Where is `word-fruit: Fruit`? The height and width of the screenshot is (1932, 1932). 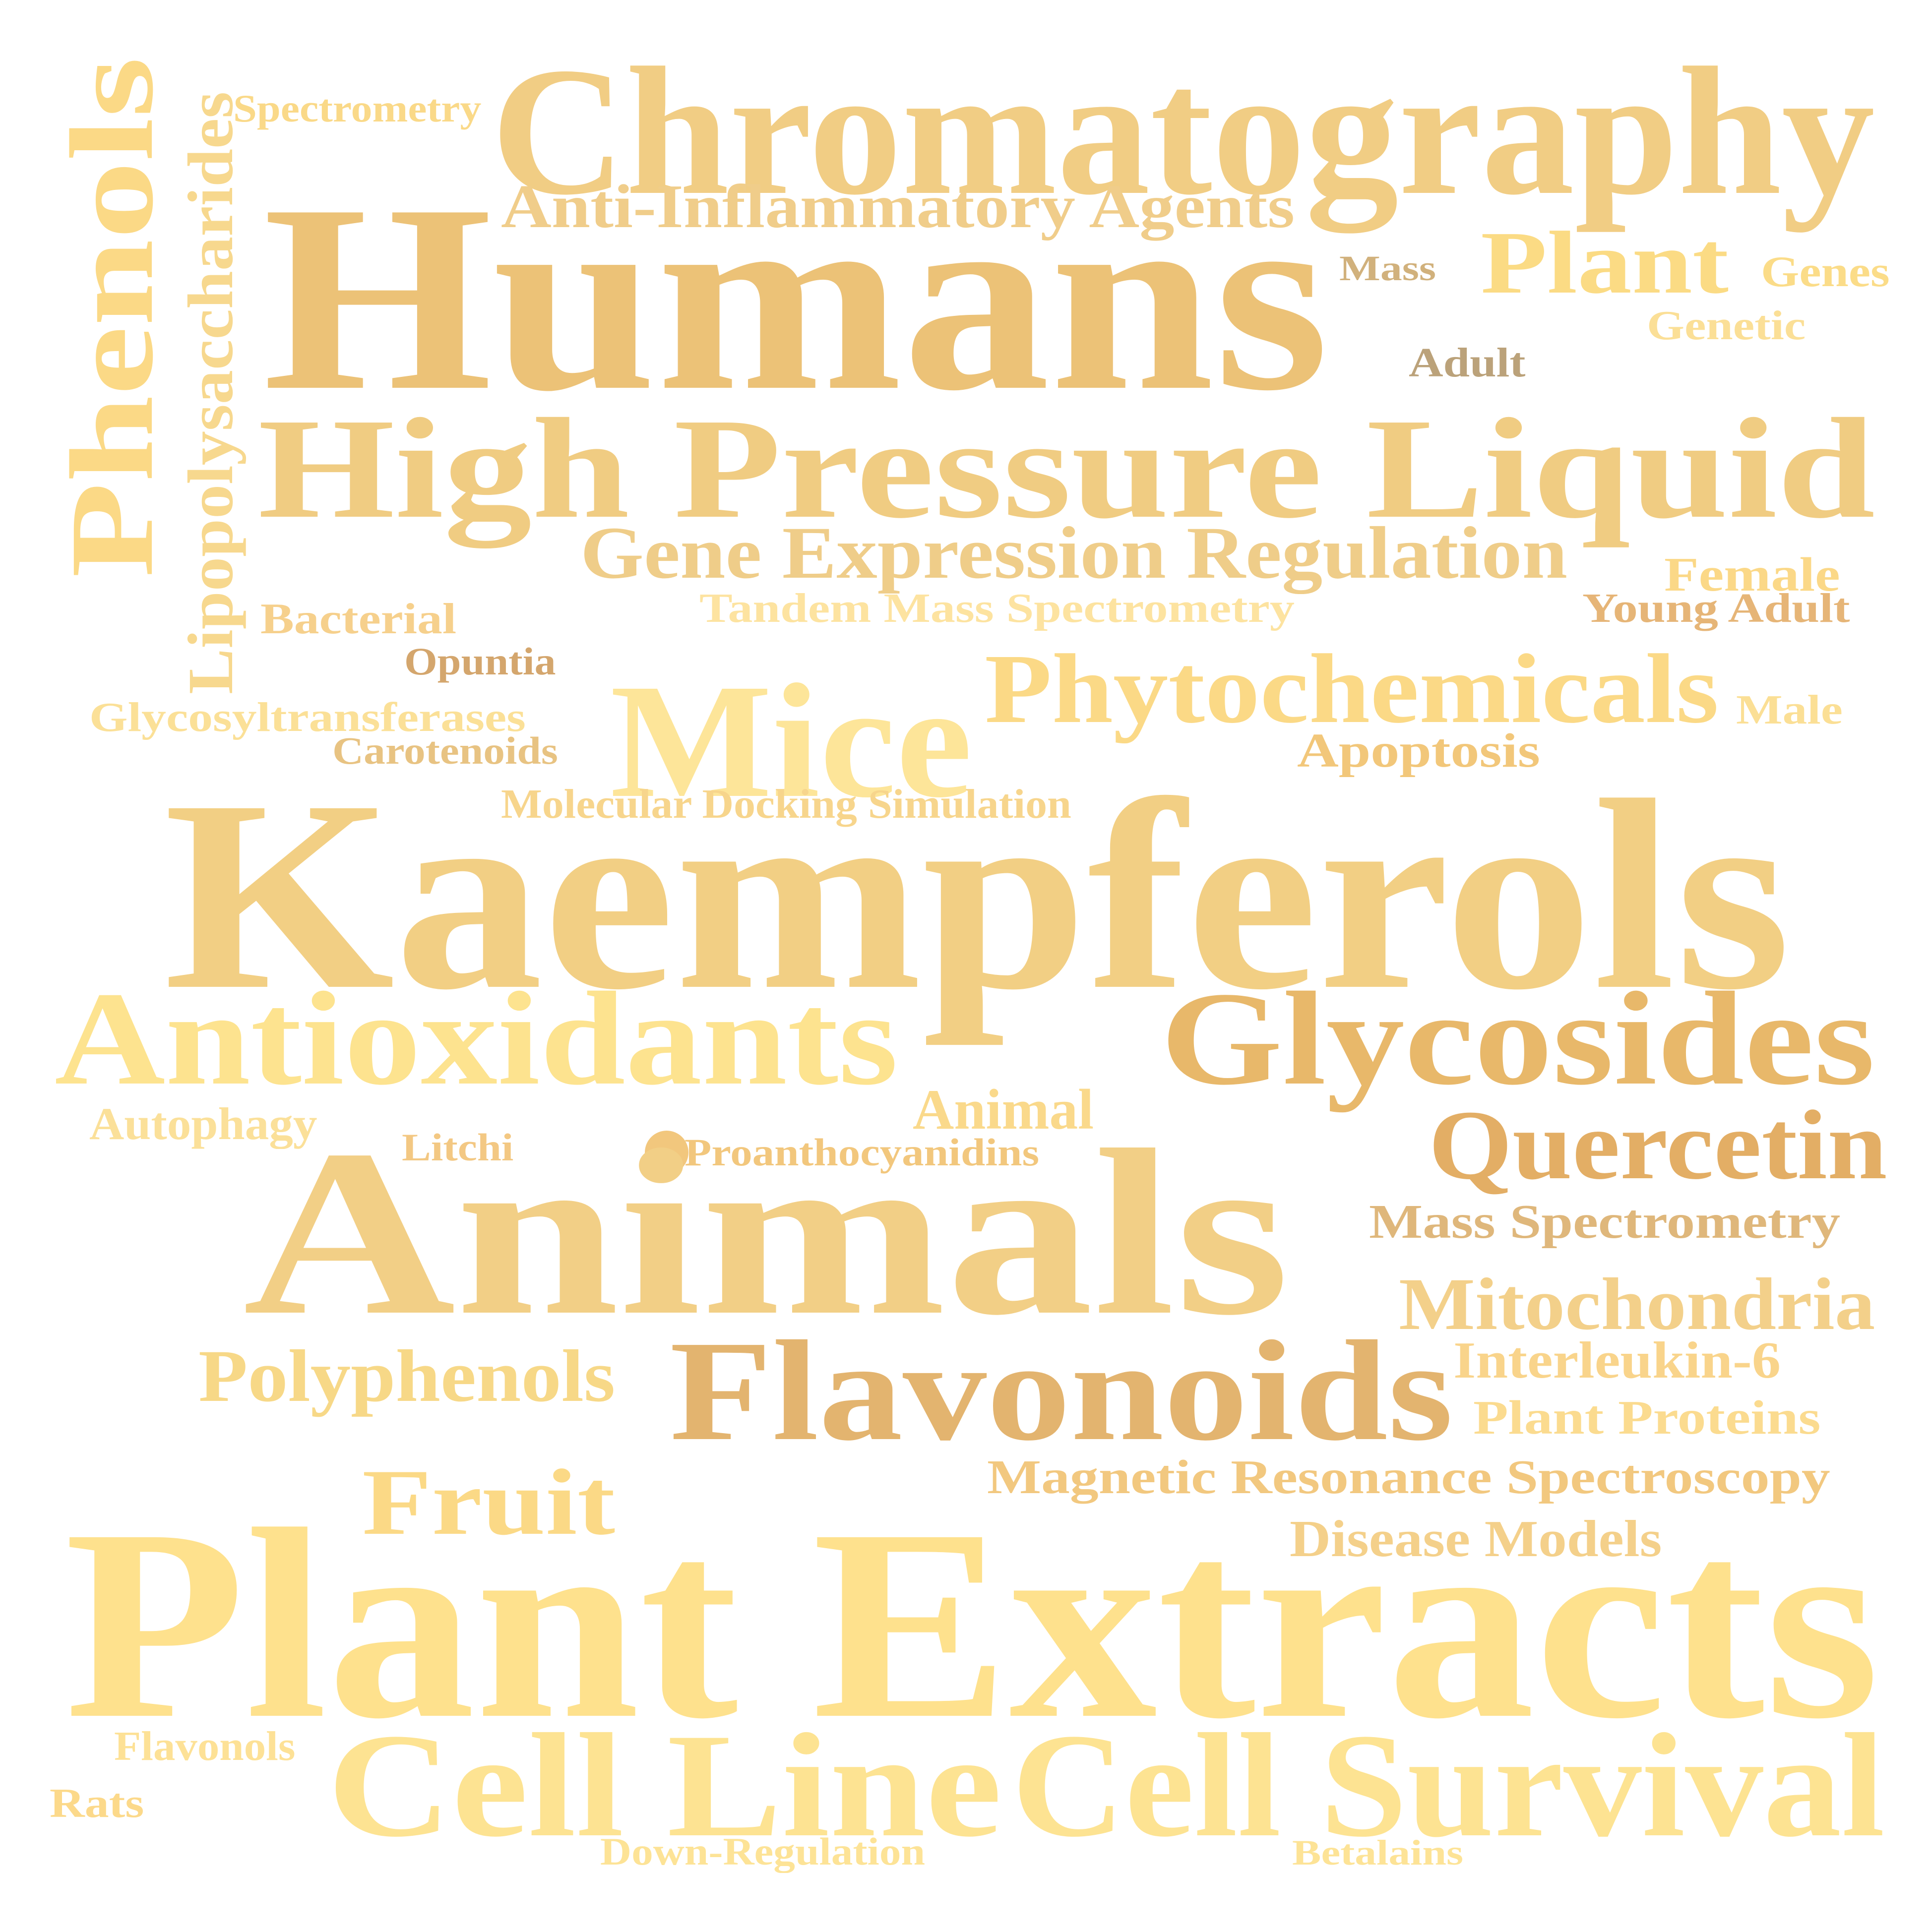 word-fruit: Fruit is located at coordinates (489, 1502).